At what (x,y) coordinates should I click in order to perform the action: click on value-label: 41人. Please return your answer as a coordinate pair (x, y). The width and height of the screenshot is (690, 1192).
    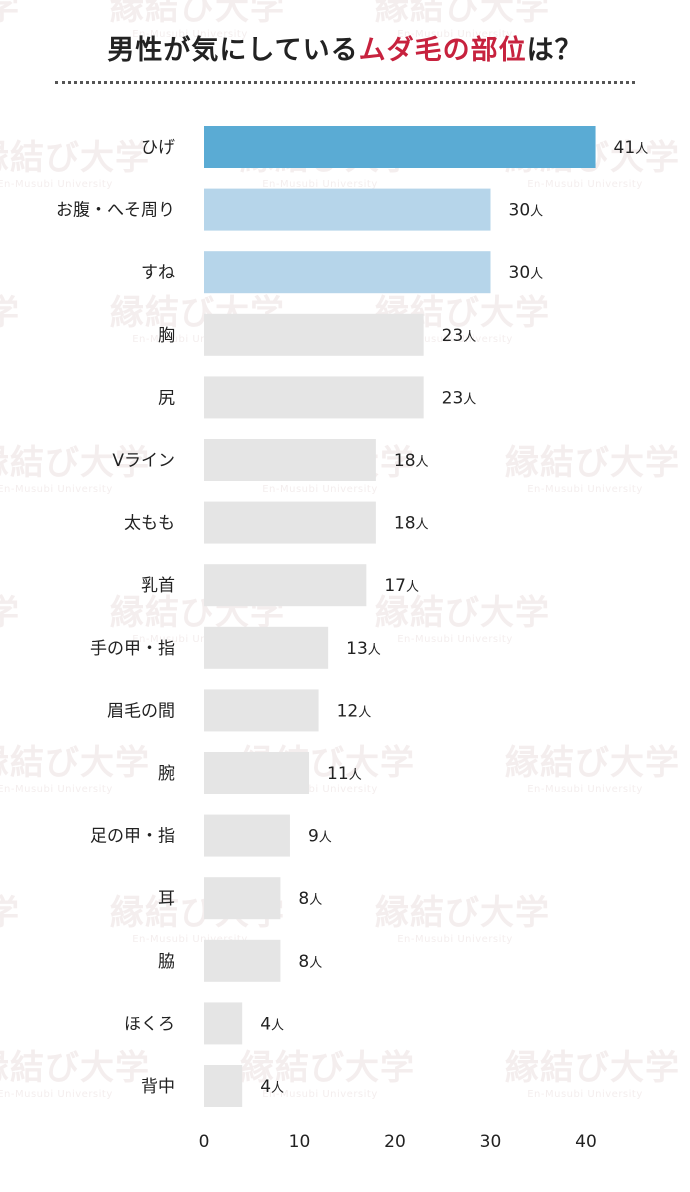
    Looking at the image, I should click on (631, 148).